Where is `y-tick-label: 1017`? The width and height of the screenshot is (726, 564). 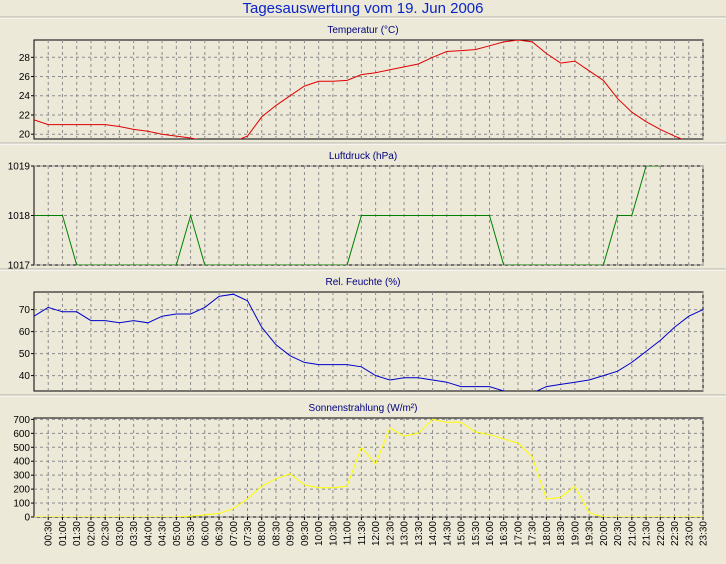
y-tick-label: 1017 is located at coordinates (19, 266).